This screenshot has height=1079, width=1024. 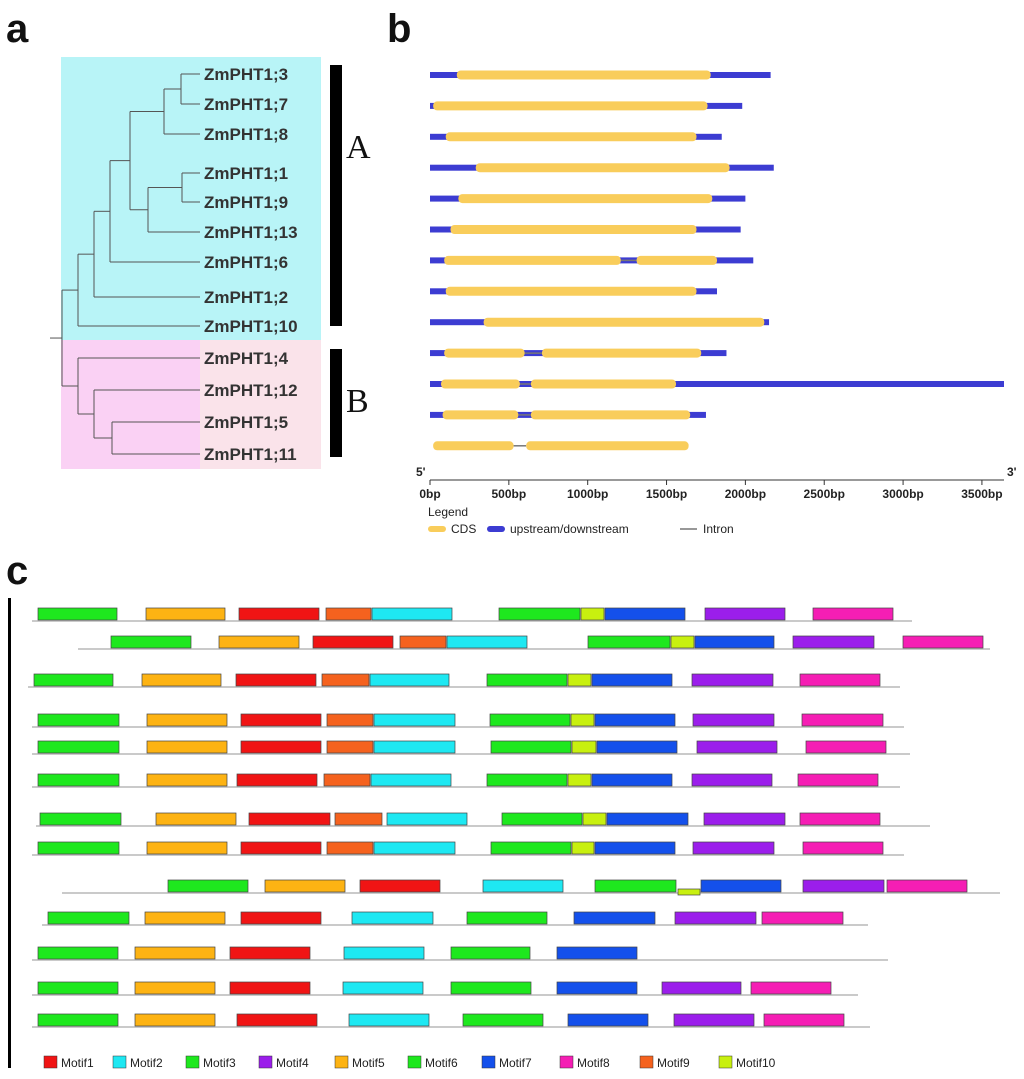 What do you see at coordinates (251, 390) in the screenshot?
I see `gene-label: ZmPHT1;12` at bounding box center [251, 390].